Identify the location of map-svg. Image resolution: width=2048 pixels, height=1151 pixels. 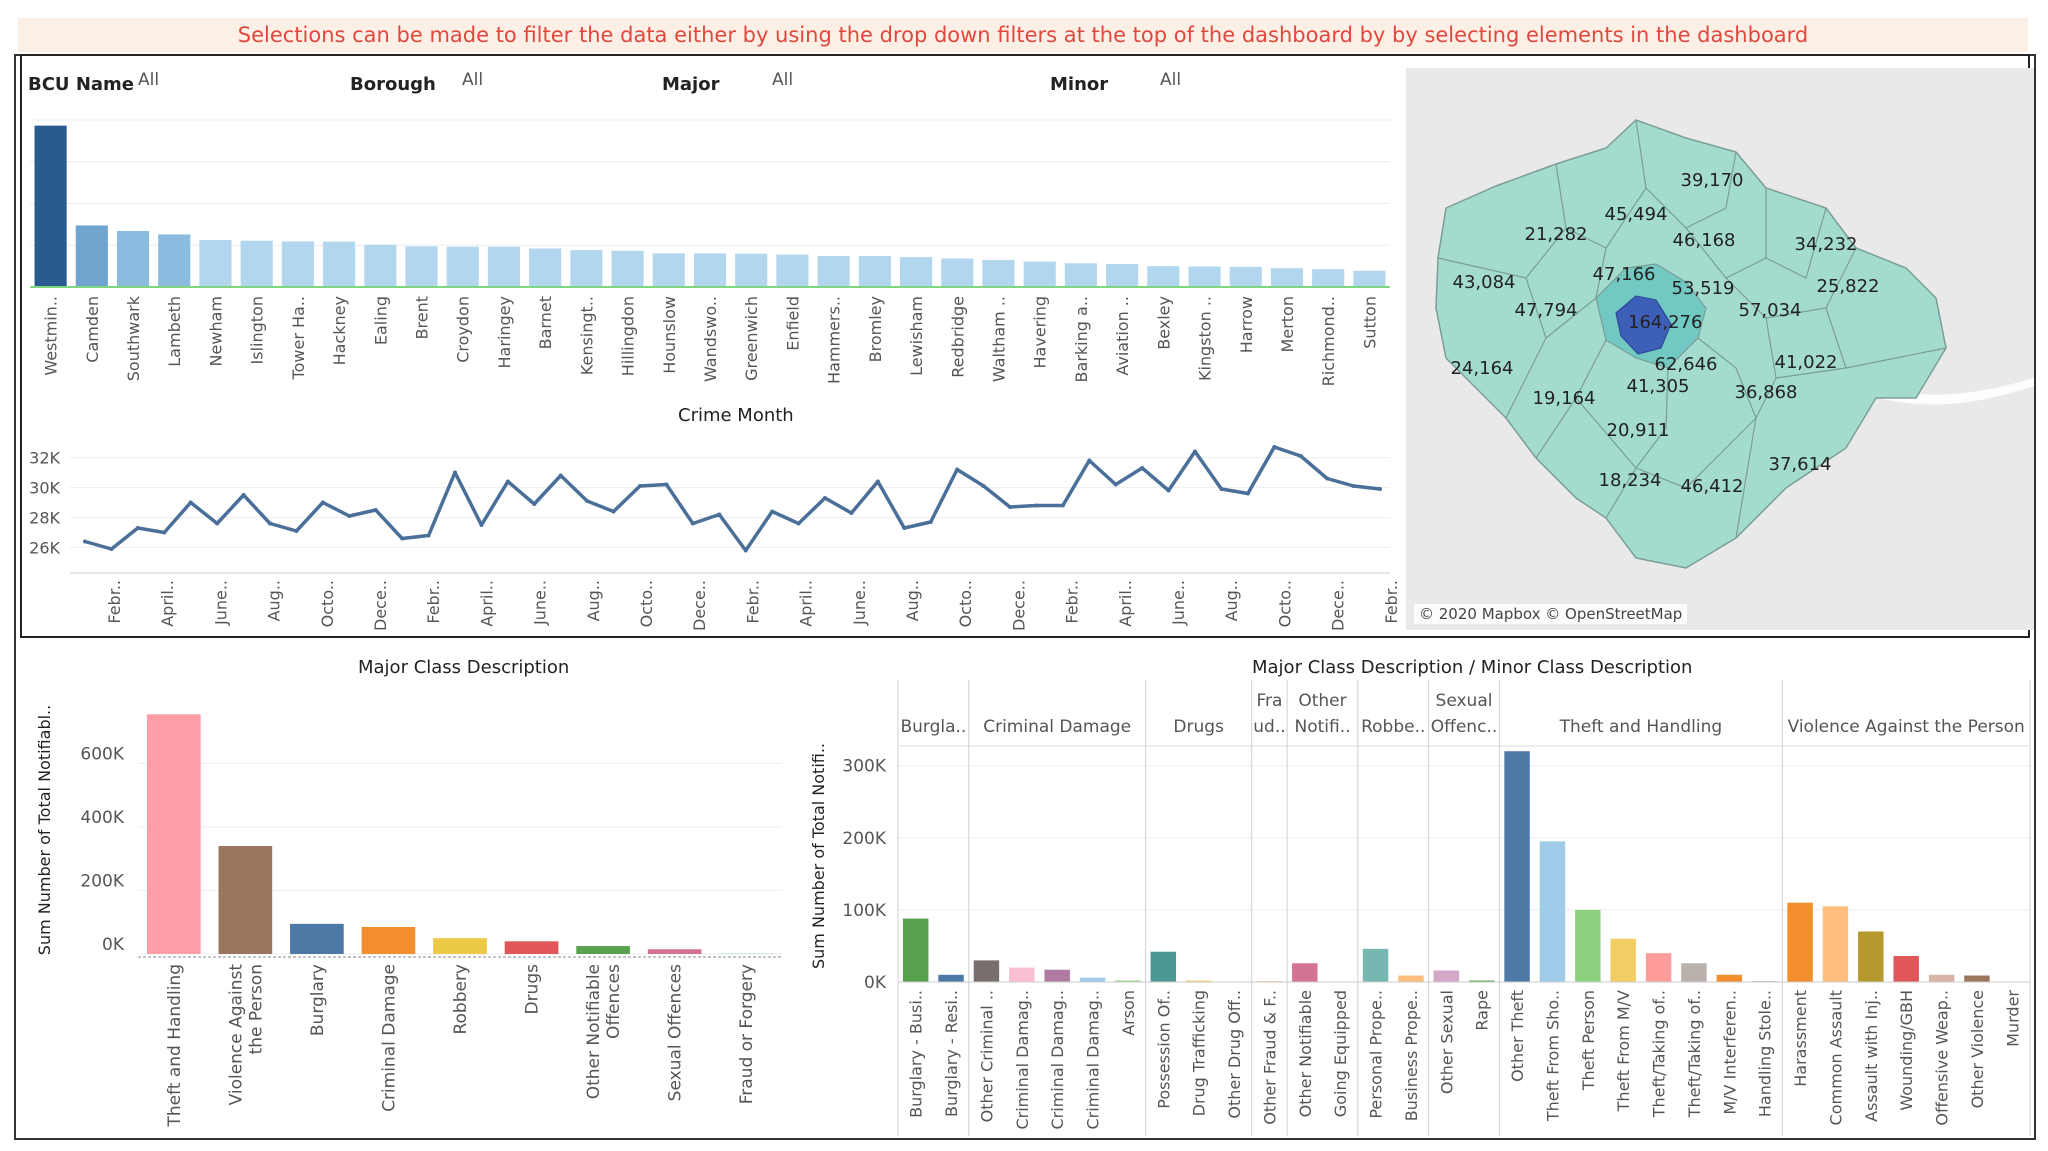
(1720, 349).